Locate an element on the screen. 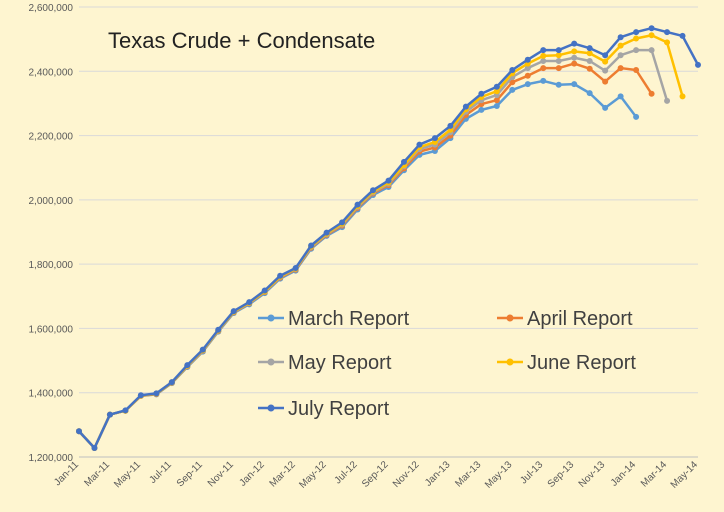  legend-label: April Report is located at coordinates (580, 319).